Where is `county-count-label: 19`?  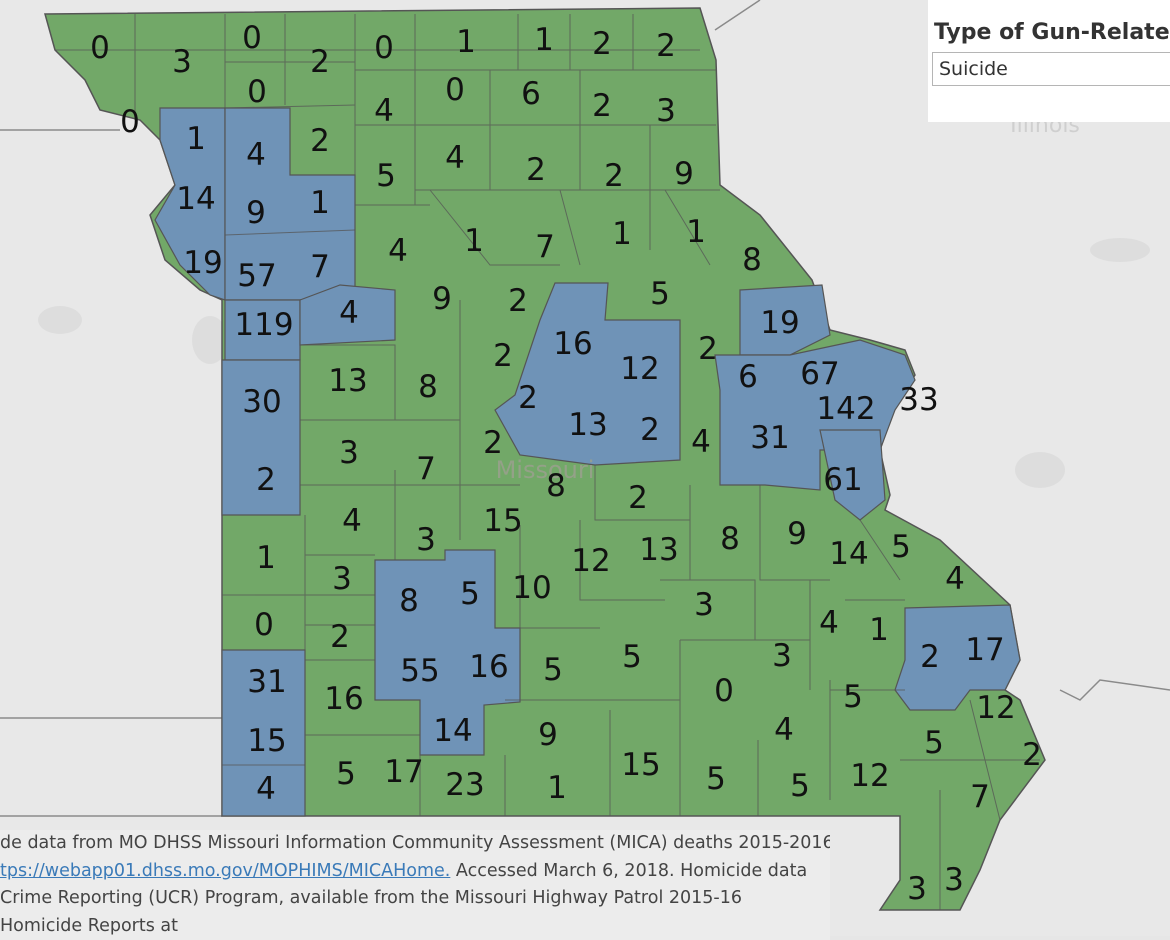 county-count-label: 19 is located at coordinates (779, 323).